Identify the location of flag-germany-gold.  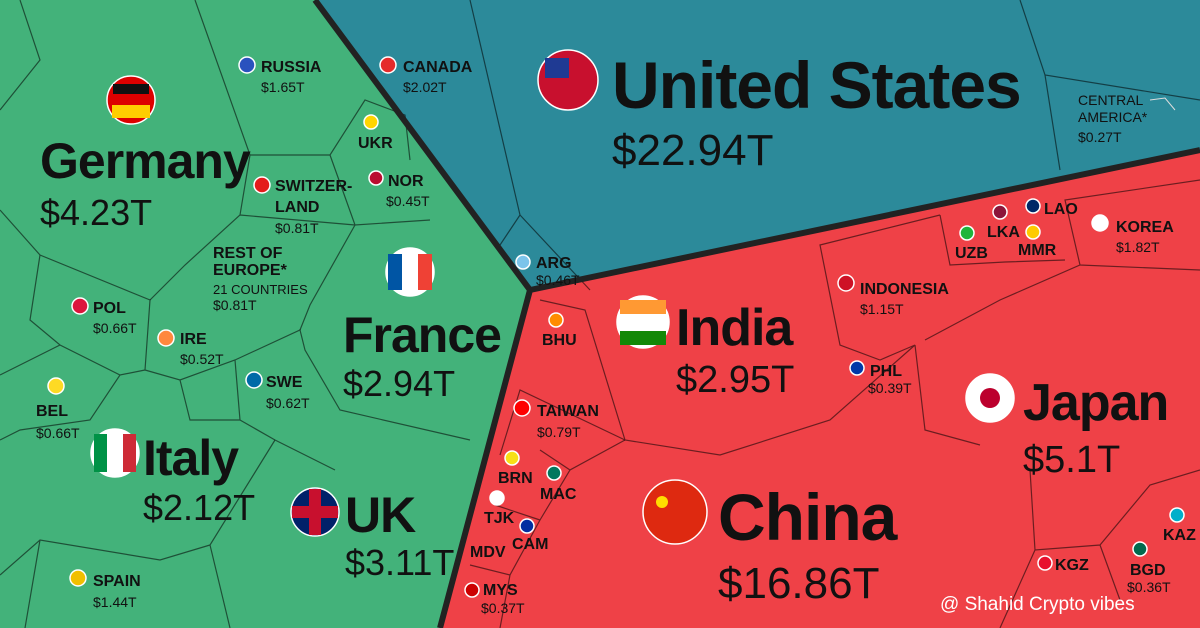
(131, 111).